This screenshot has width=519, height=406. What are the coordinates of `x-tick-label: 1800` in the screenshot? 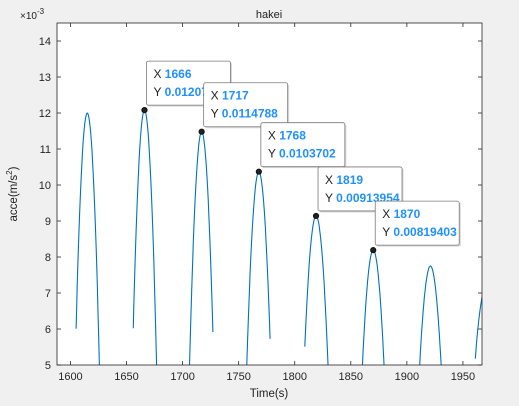 It's located at (294, 377).